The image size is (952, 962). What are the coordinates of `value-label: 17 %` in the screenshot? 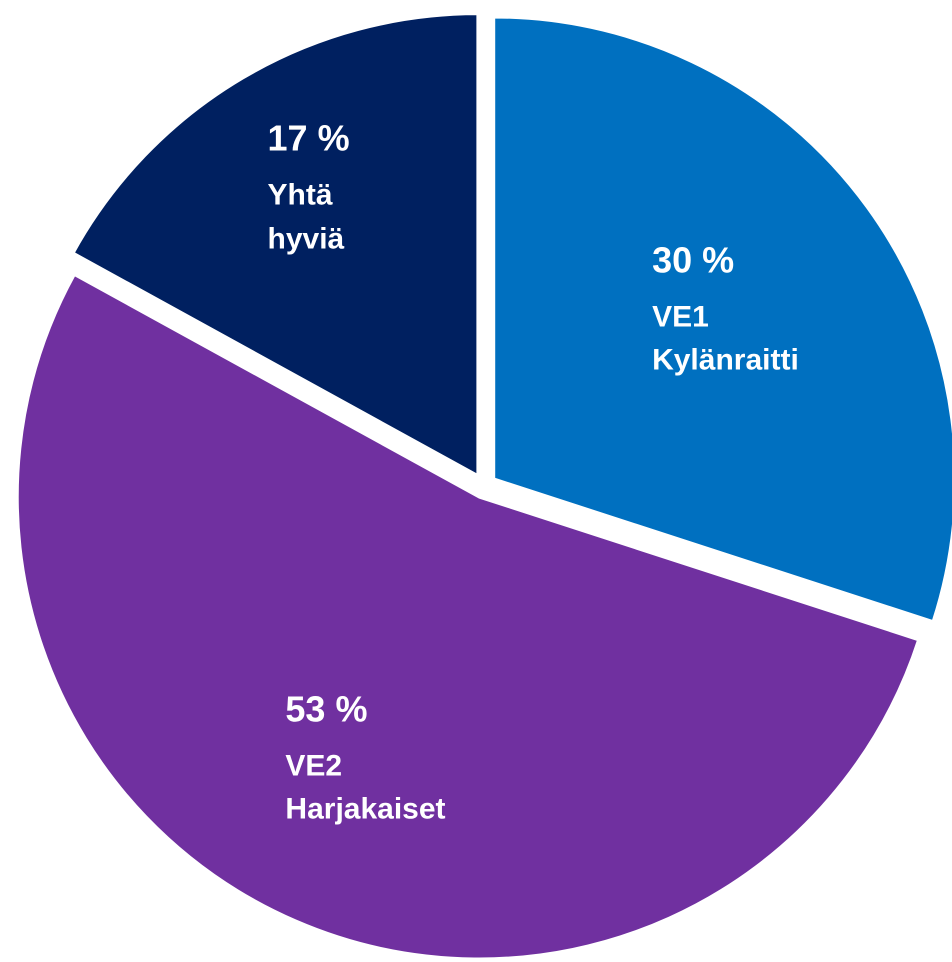 It's located at (308, 138).